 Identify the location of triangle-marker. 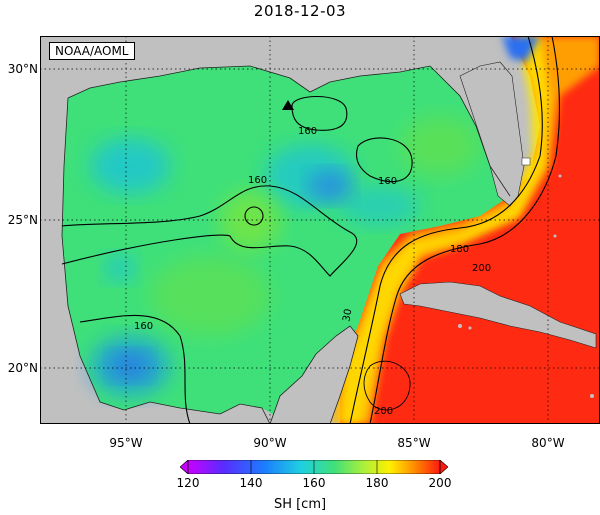
(288, 105).